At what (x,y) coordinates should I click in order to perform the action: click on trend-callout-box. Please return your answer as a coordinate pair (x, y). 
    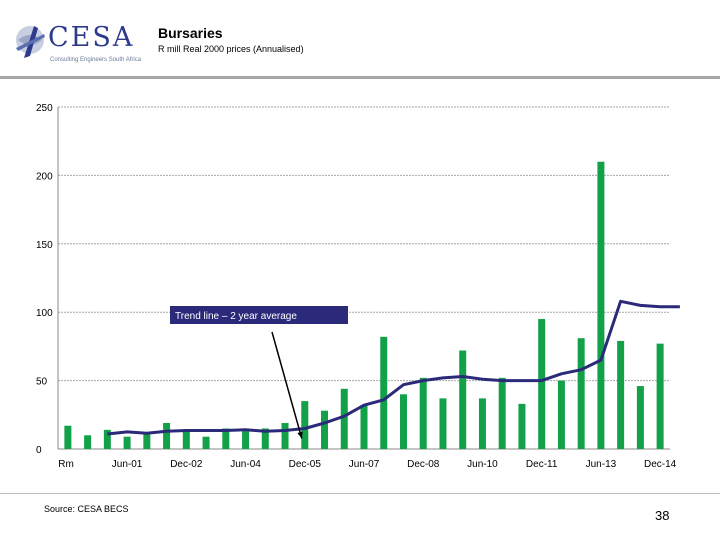
    Looking at the image, I should click on (259, 315).